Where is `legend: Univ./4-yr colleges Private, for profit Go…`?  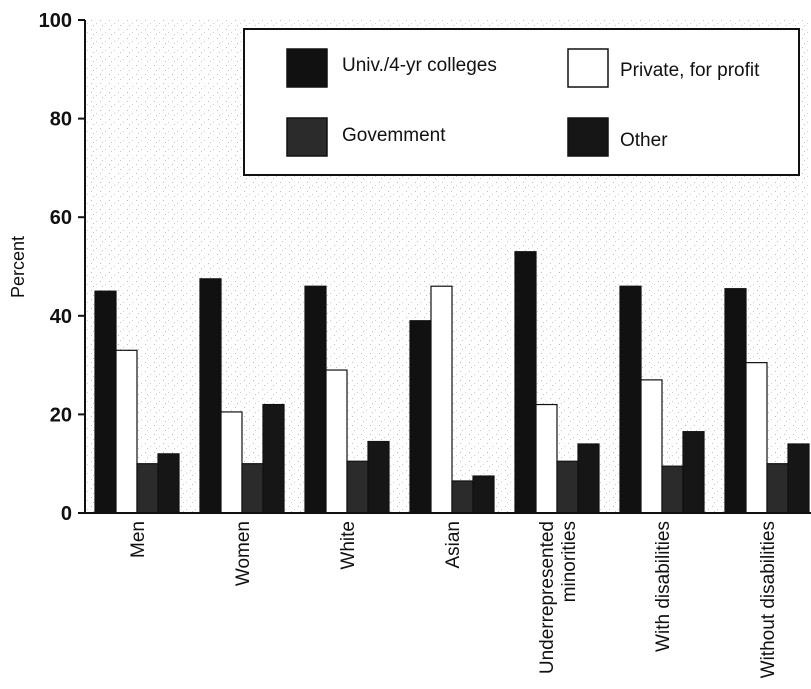
legend: Univ./4-yr colleges Private, for profit Go… is located at coordinates (521, 102).